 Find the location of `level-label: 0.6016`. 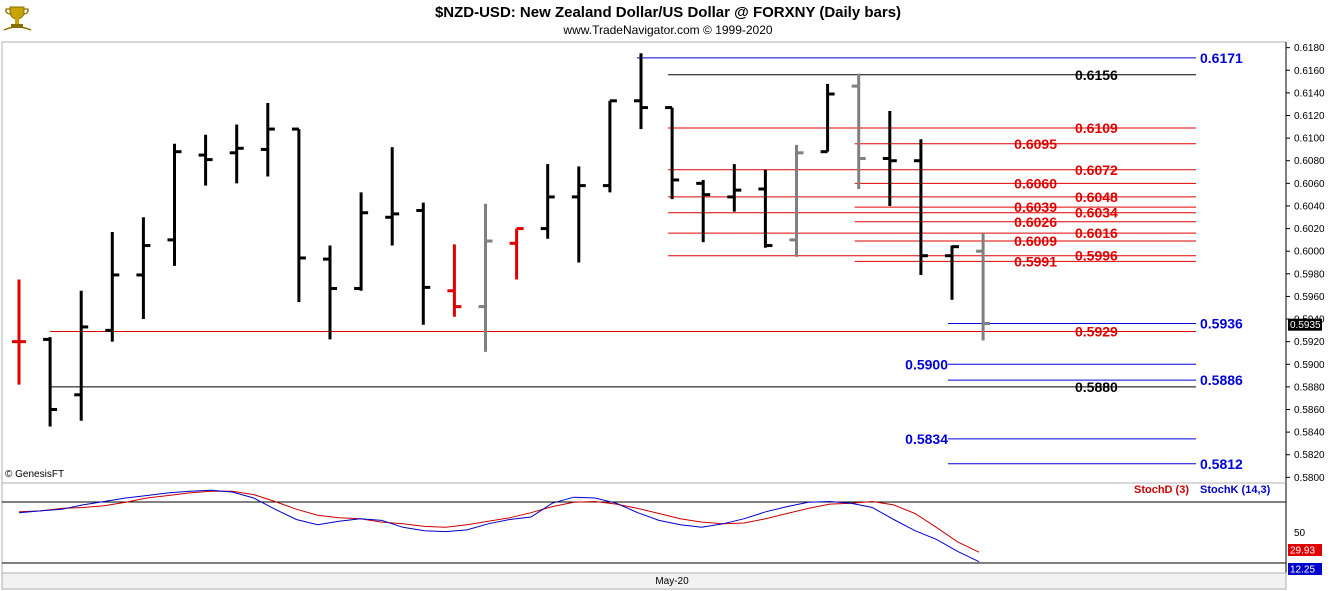

level-label: 0.6016 is located at coordinates (1096, 233).